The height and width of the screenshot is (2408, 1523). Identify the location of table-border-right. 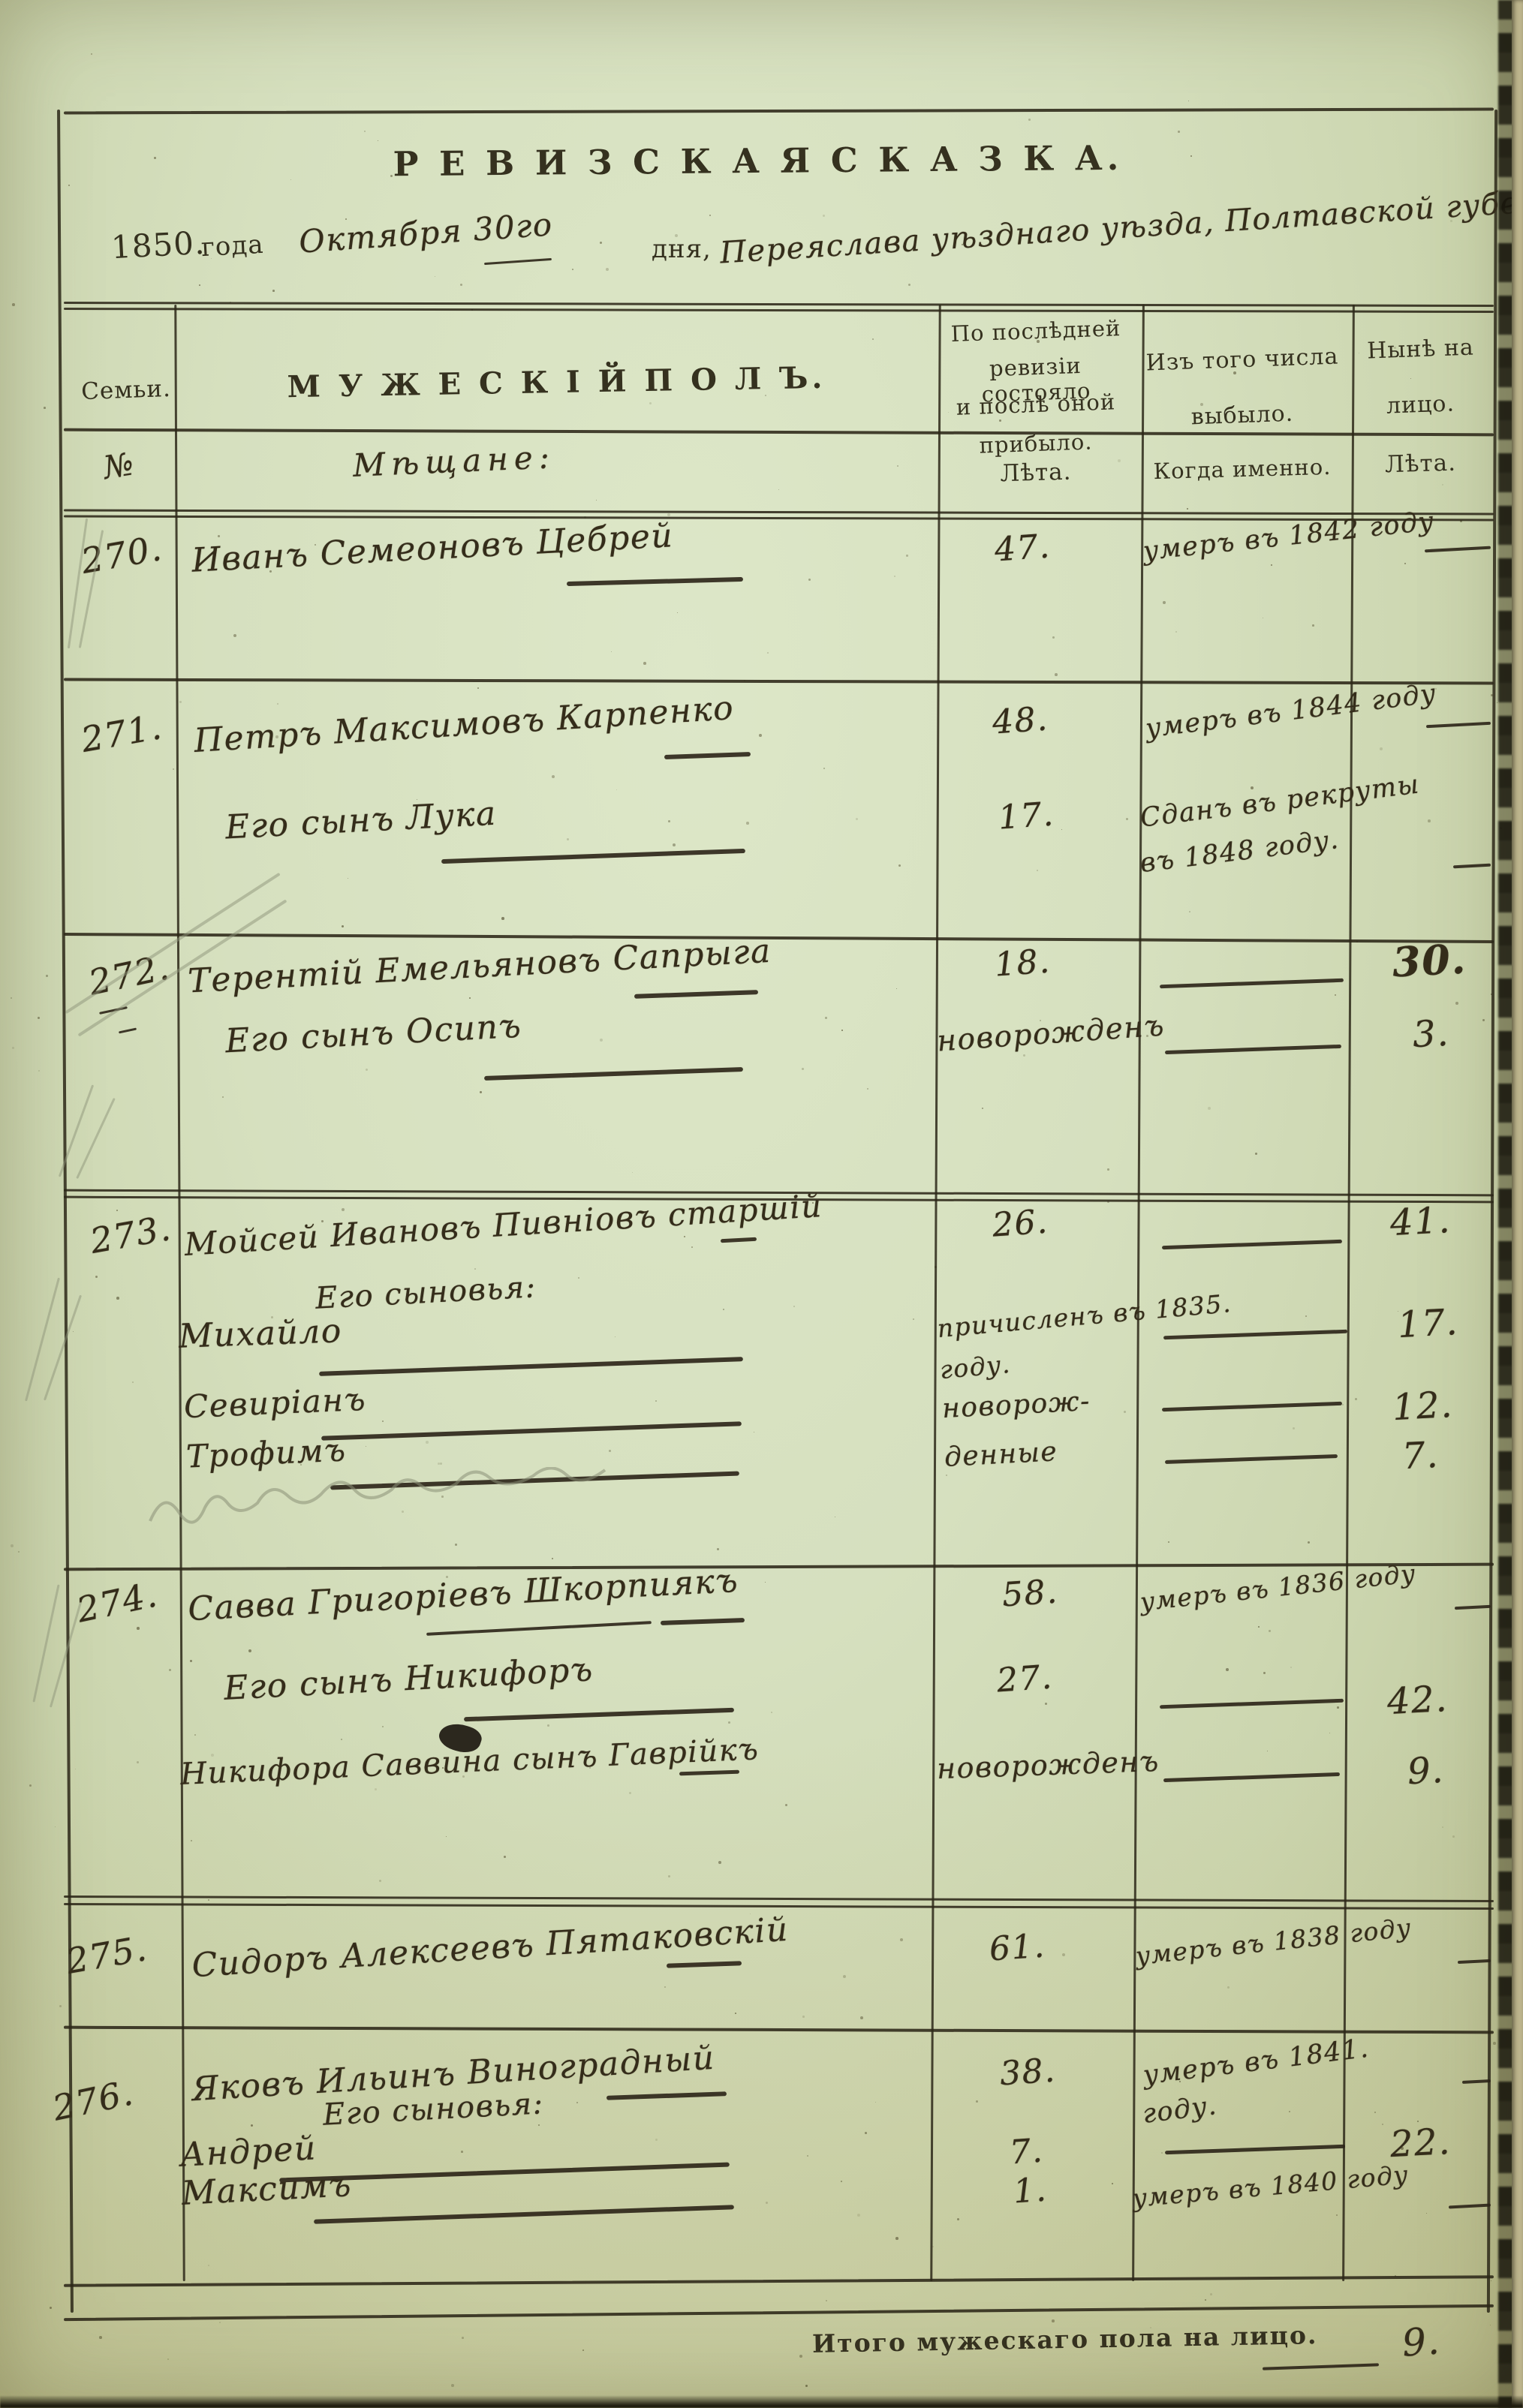
(1492, 1211).